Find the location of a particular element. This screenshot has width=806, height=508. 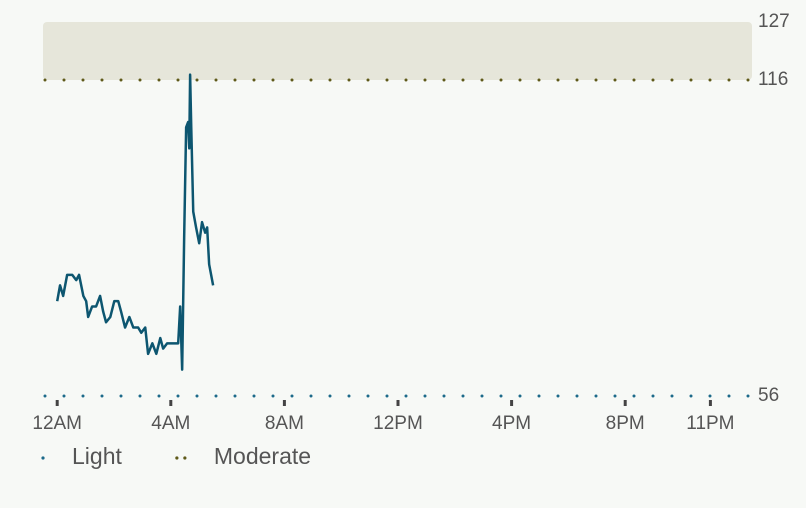

y-tick-label: 116 is located at coordinates (773, 79).